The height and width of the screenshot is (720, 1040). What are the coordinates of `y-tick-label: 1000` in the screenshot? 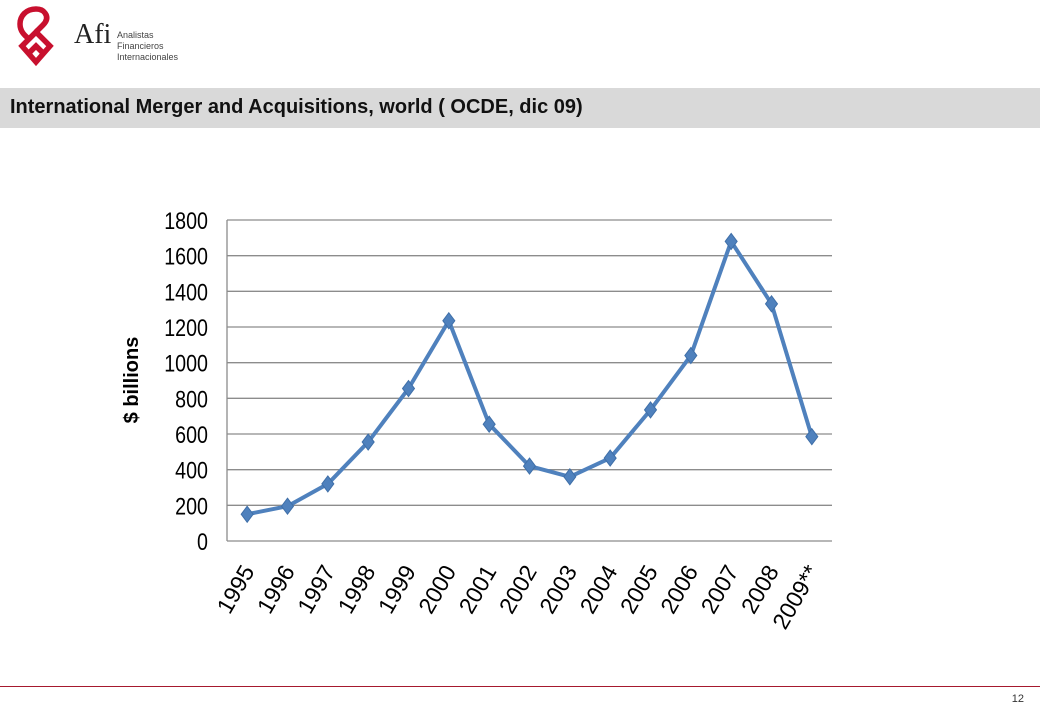 It's located at (186, 363).